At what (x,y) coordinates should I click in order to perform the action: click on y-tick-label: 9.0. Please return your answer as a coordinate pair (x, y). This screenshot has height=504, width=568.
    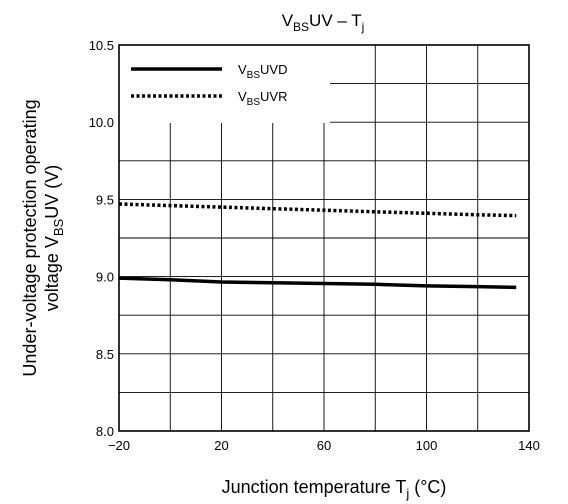
    Looking at the image, I should click on (105, 277).